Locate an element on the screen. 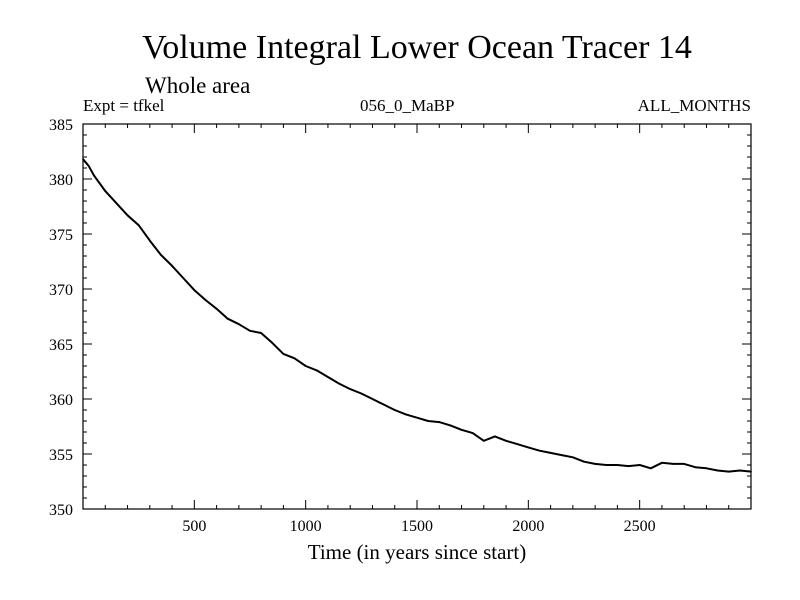 Image resolution: width=800 pixels, height=600 pixels. x-axis-label: Time (in years since start) is located at coordinates (417, 552).